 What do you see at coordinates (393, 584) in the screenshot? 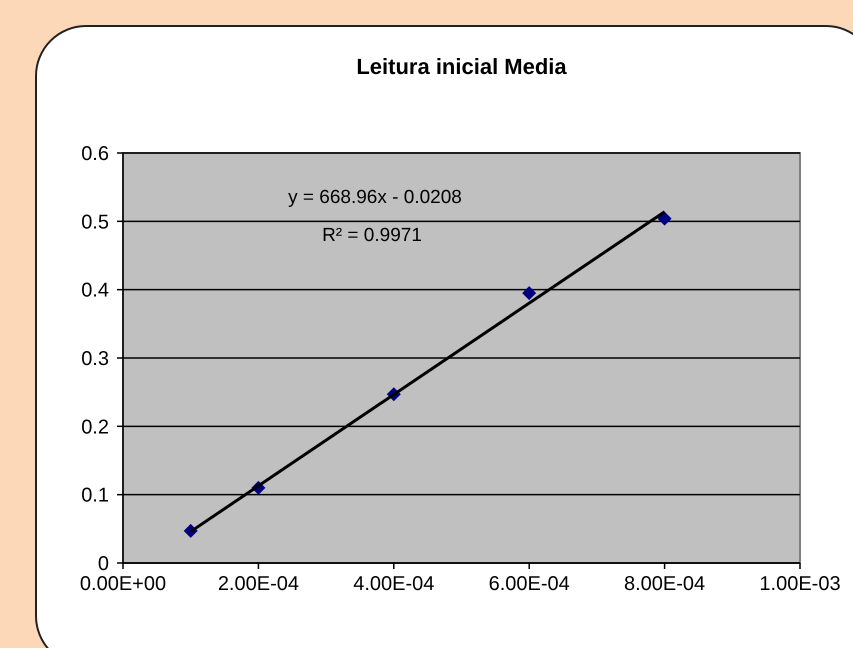
I see `x-tick-label: 4.00E-04` at bounding box center [393, 584].